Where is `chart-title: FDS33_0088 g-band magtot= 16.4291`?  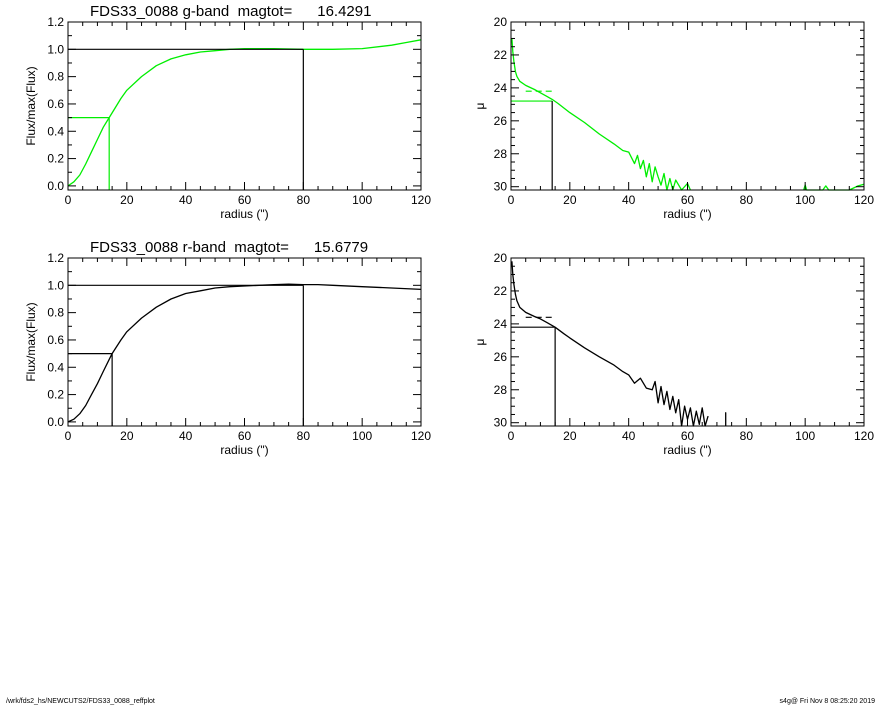 chart-title: FDS33_0088 g-band magtot= 16.4291 is located at coordinates (230, 11).